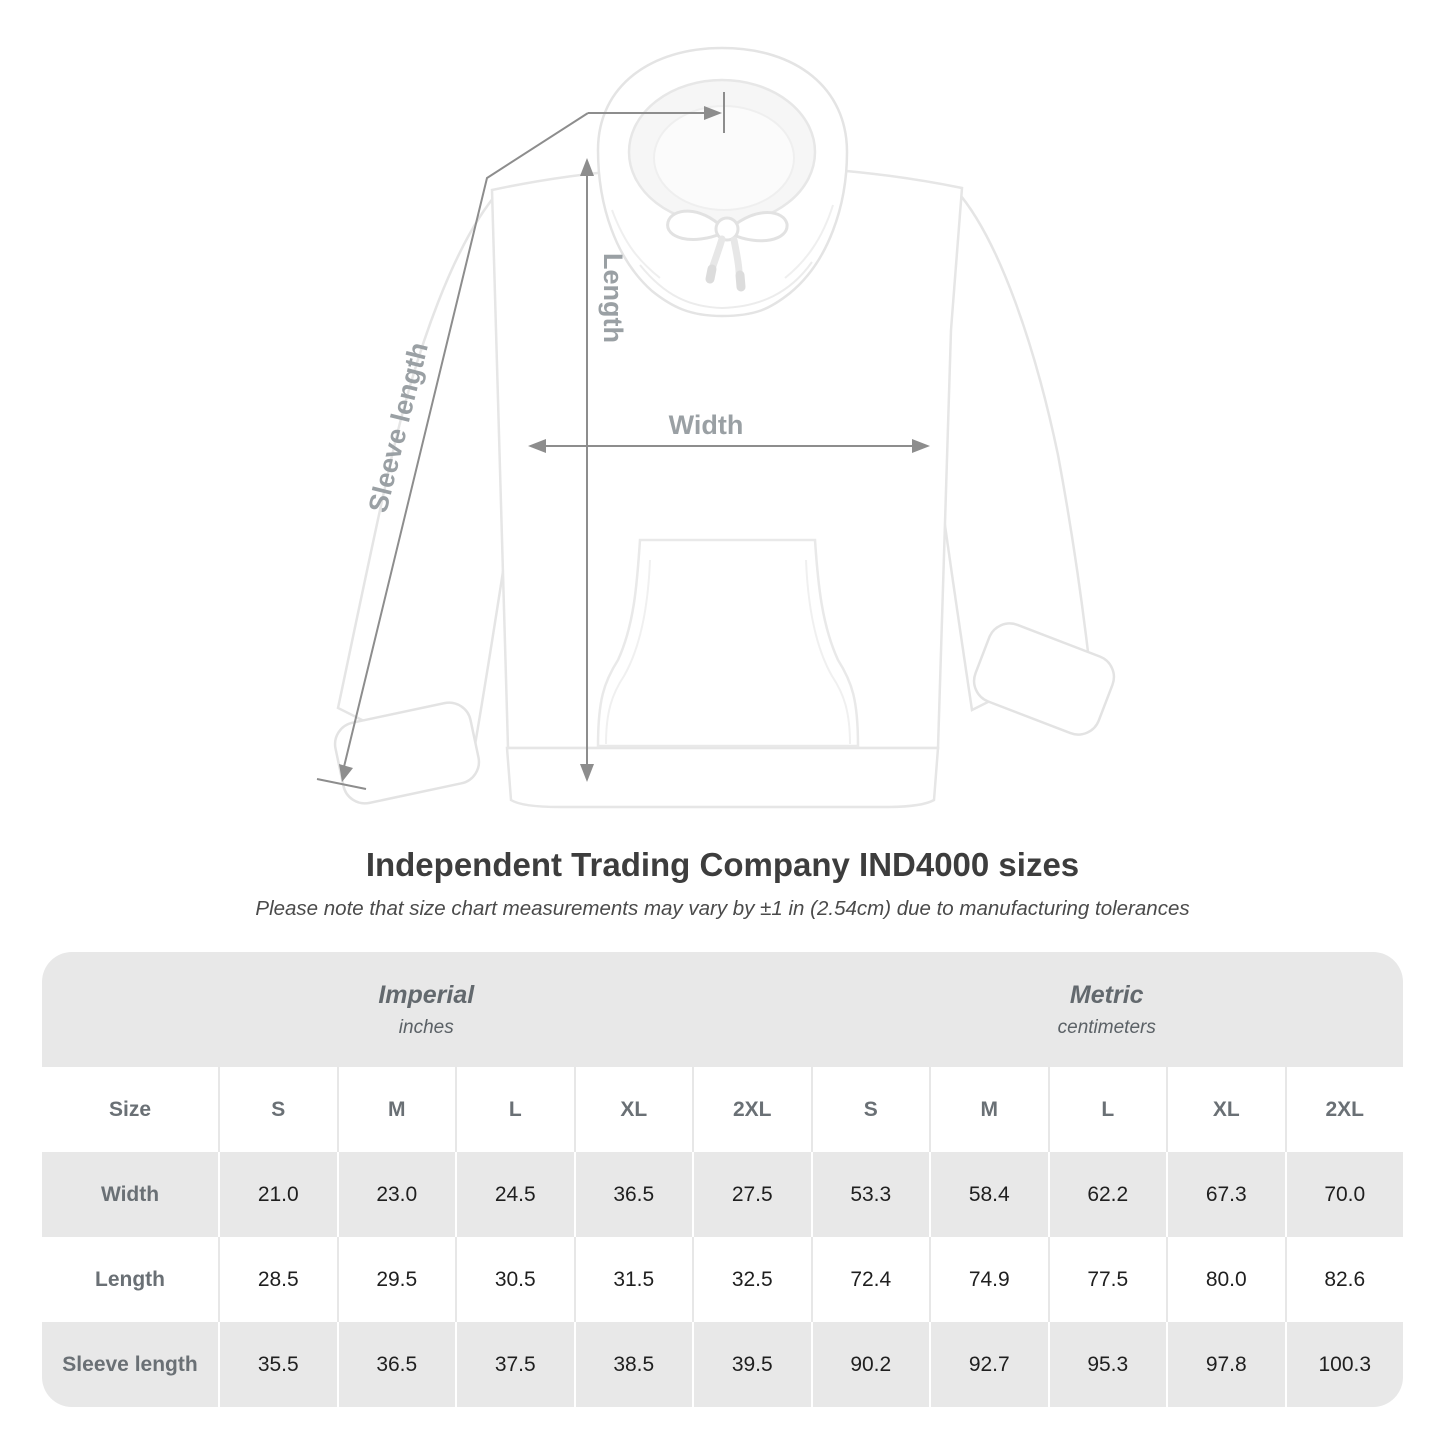 This screenshot has width=1445, height=1445. Describe the element at coordinates (717, 252) in the screenshot. I see `drawstring-left` at that location.